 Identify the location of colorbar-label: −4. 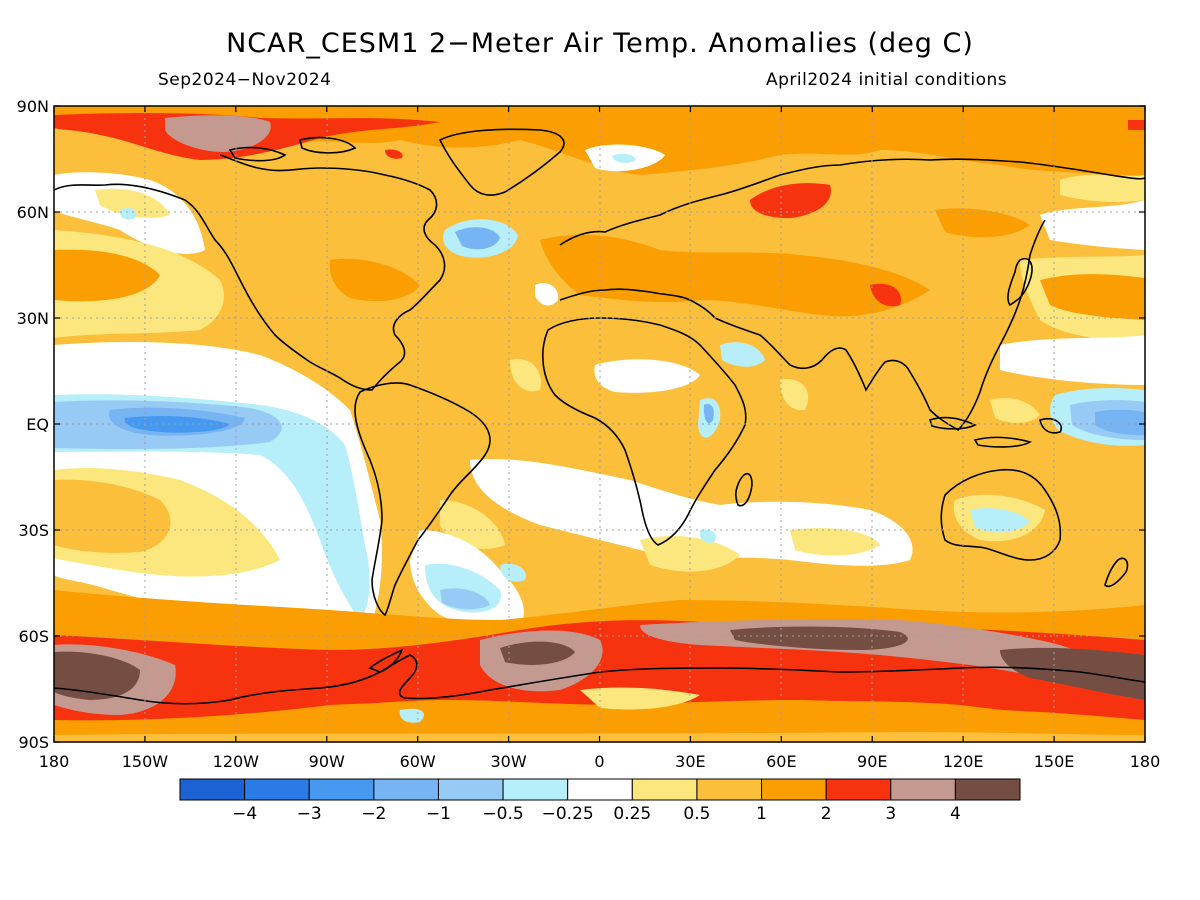
(244, 814).